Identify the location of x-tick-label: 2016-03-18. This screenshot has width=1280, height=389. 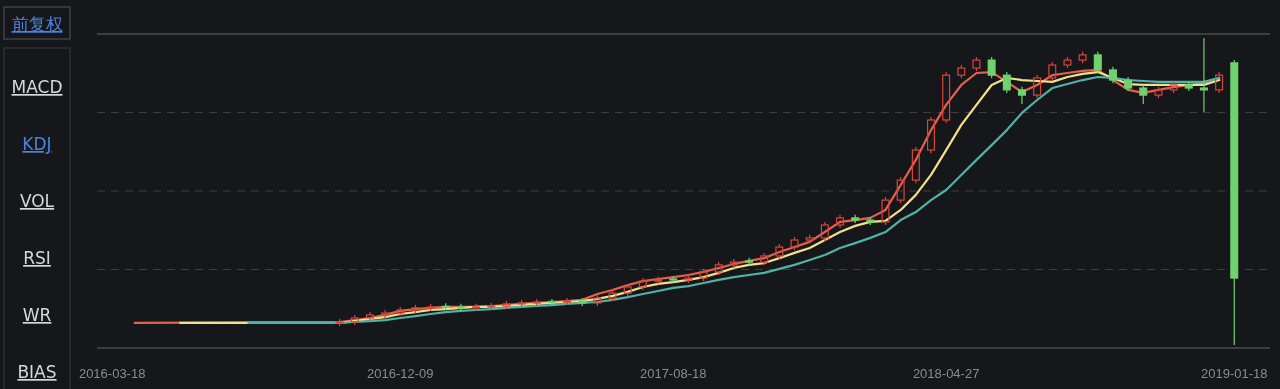
(112, 373).